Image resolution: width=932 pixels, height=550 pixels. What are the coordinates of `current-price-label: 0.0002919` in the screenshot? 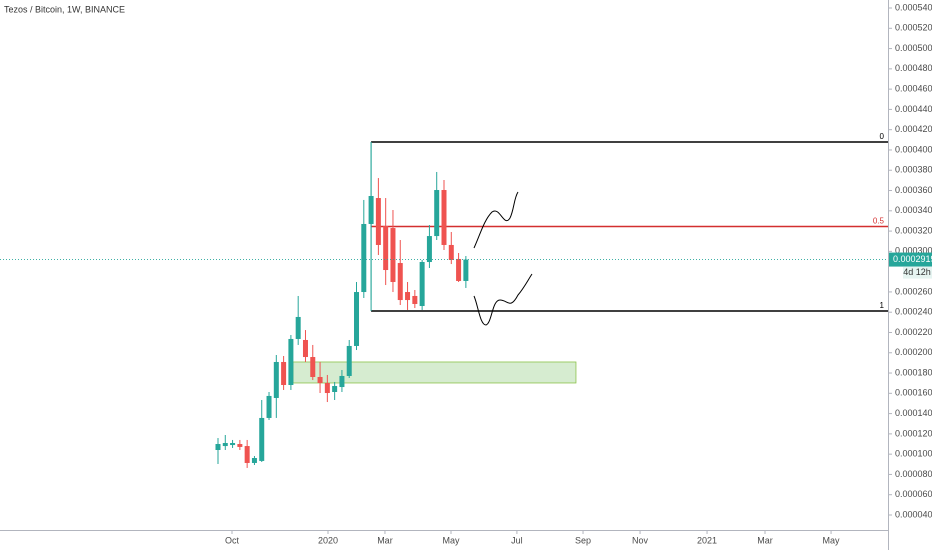 It's located at (912, 259).